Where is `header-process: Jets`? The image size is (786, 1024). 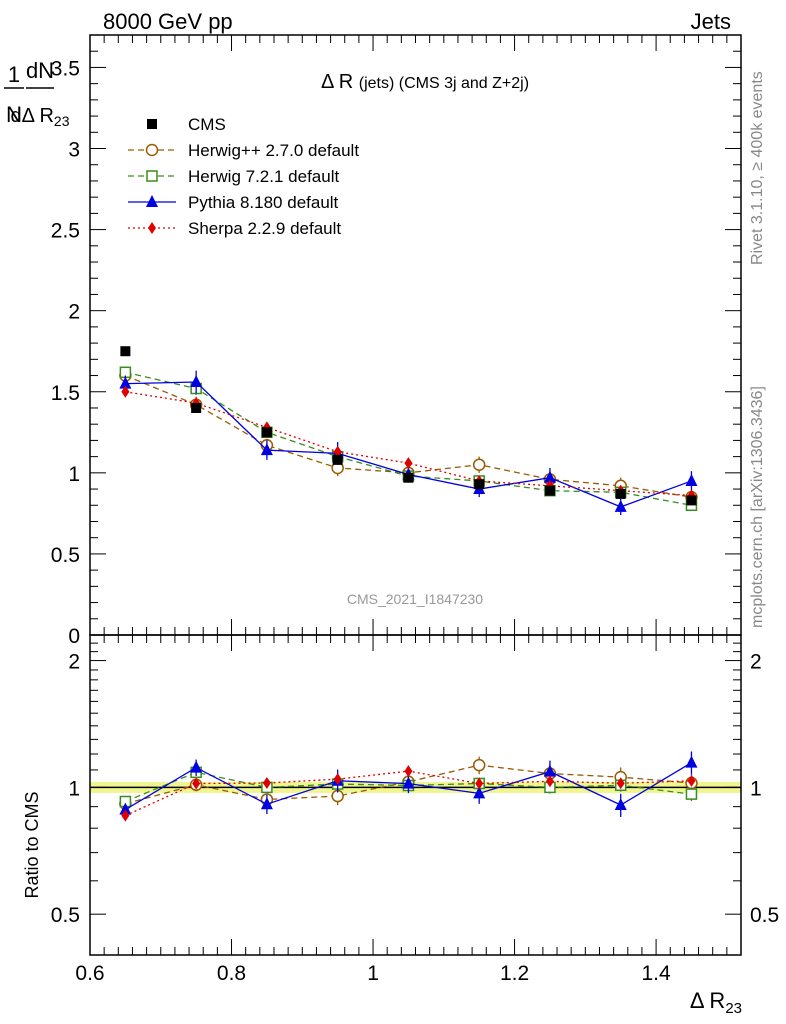 header-process: Jets is located at coordinates (711, 21).